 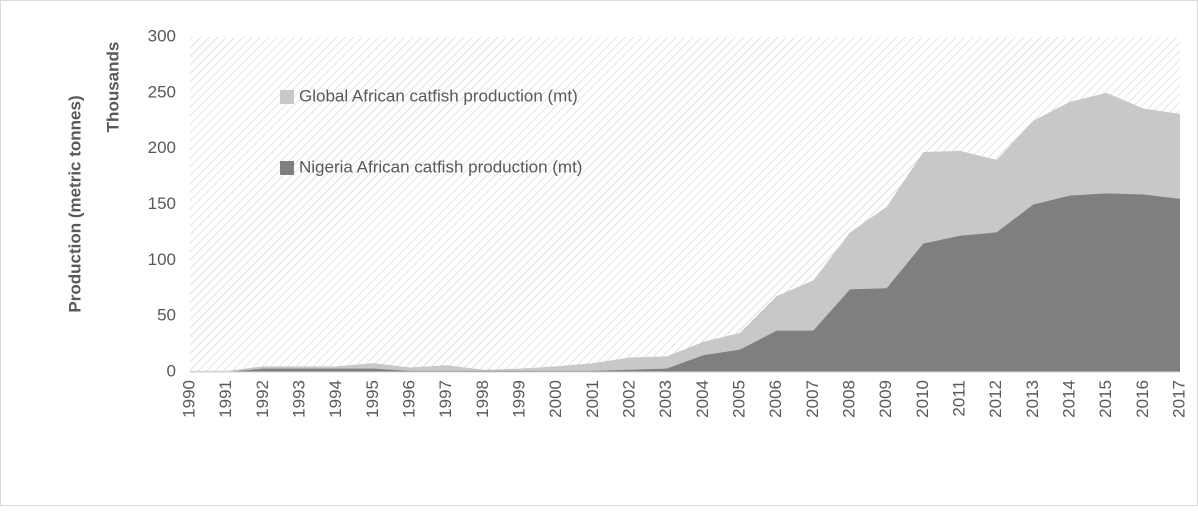 I want to click on x-tick-label: 2012, so click(x=995, y=399).